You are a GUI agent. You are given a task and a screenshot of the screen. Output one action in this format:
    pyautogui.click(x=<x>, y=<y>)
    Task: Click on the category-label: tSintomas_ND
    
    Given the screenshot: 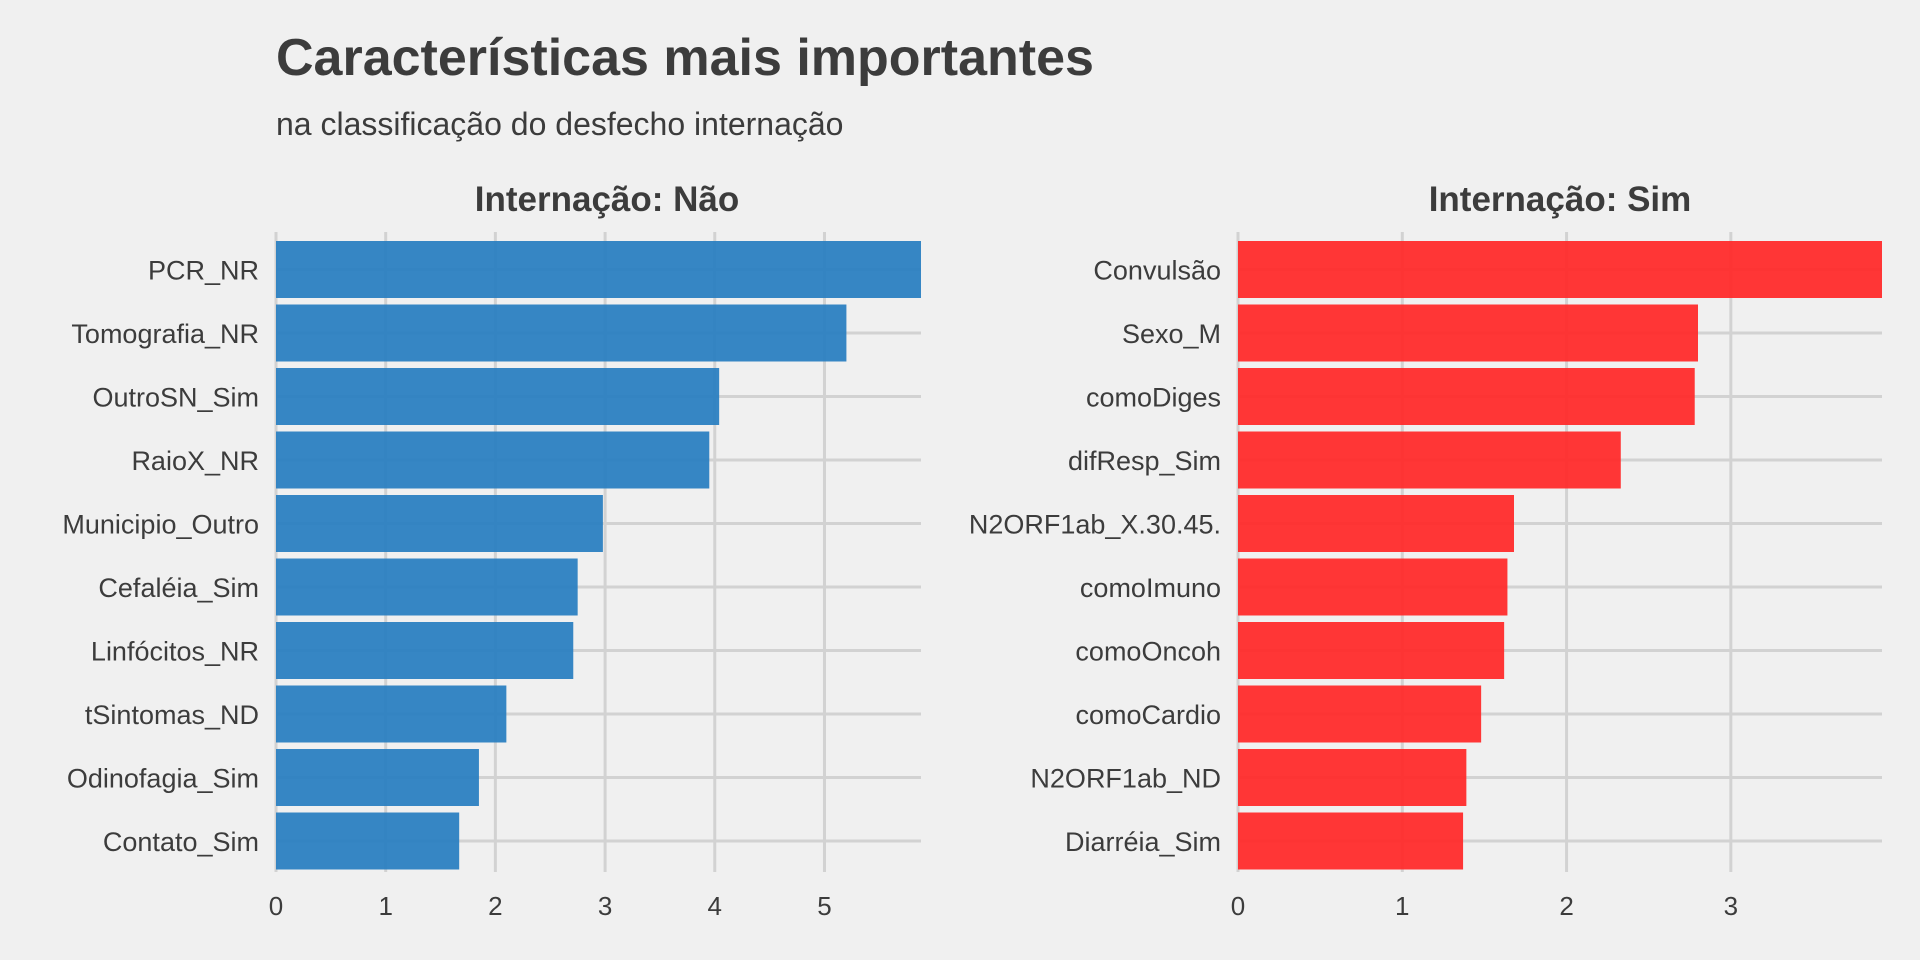 What is the action you would take?
    pyautogui.click(x=172, y=715)
    